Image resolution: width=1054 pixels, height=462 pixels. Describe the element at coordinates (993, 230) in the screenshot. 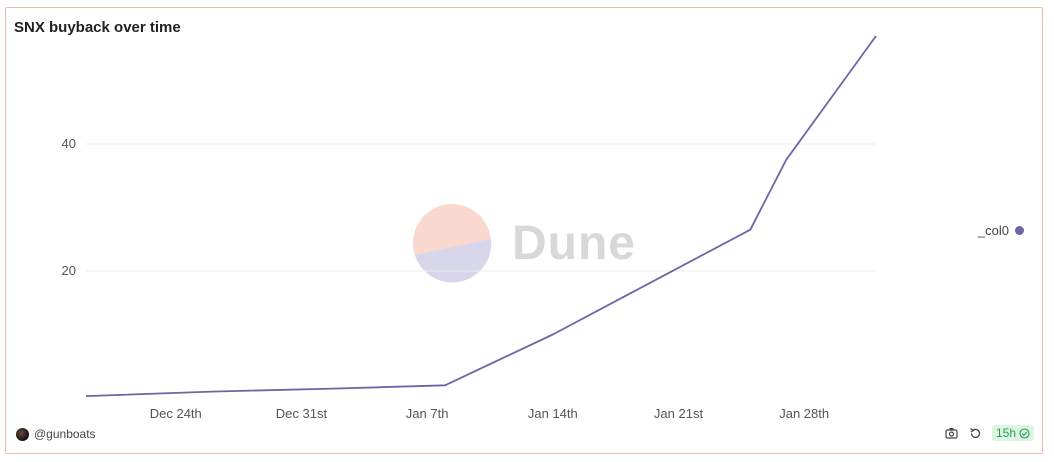

I see `legend-label: _col0` at that location.